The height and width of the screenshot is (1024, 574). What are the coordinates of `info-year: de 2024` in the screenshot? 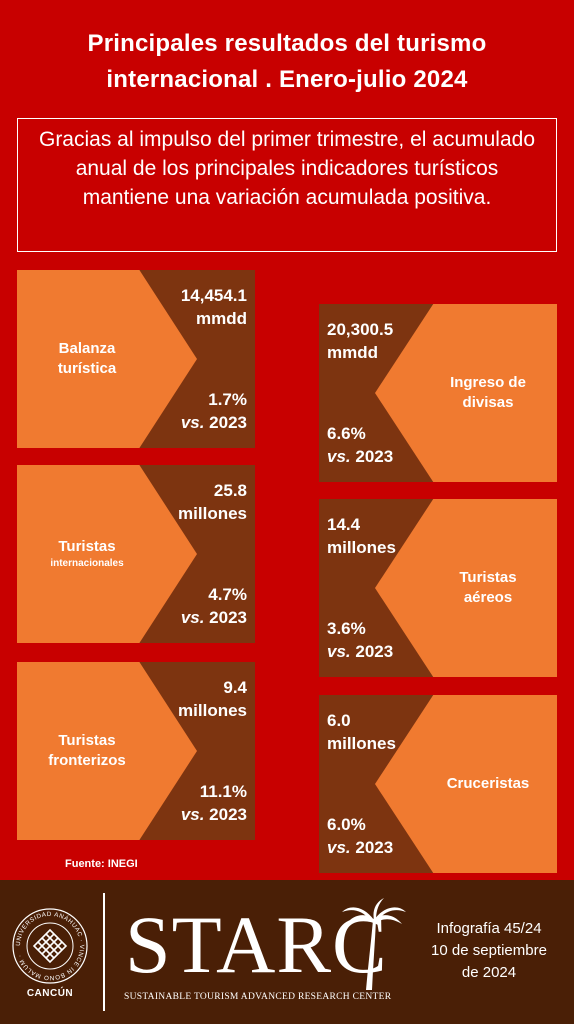 It's located at (489, 972).